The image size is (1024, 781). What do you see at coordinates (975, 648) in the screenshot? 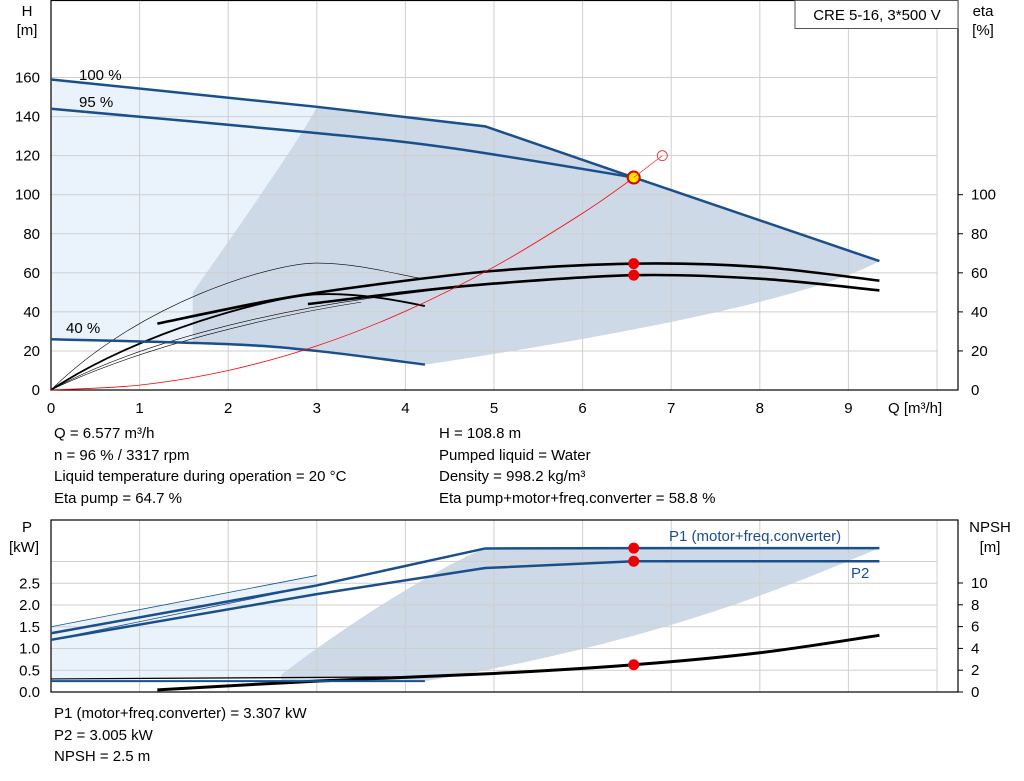
I see `npsh-tick-label: 4` at bounding box center [975, 648].